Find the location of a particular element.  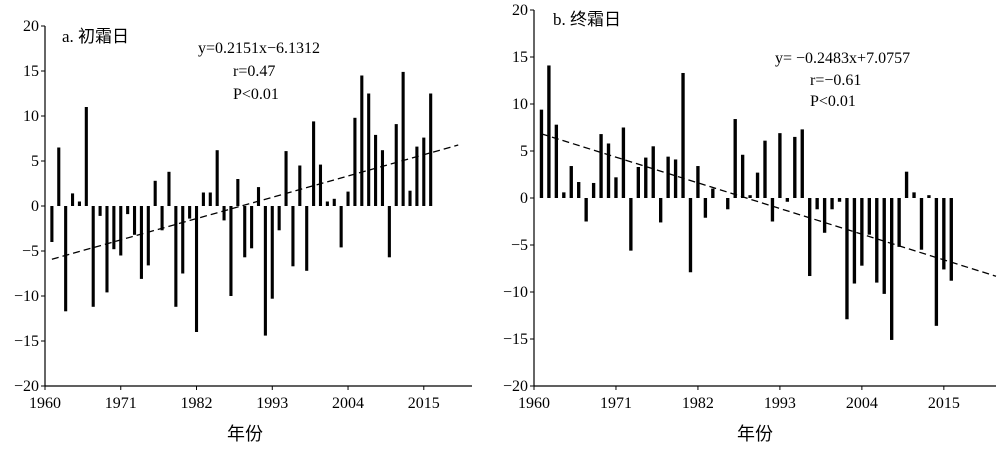

panel-b-y-tick-label: −20 is located at coordinates (515, 386).